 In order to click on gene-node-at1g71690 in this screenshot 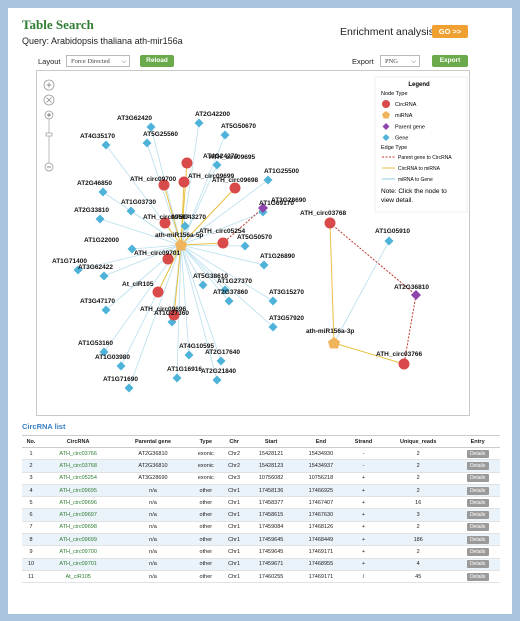, I will do `click(129, 388)`.